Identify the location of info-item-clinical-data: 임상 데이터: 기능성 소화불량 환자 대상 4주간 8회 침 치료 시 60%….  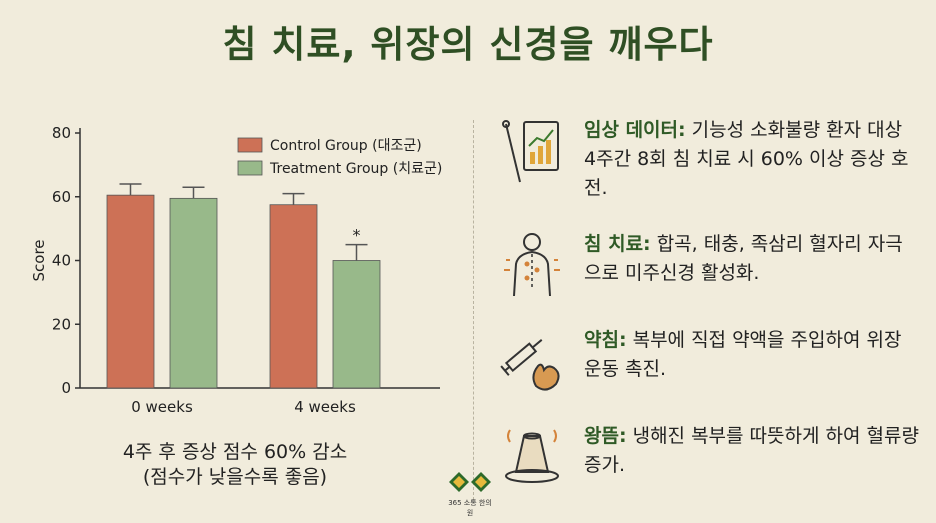
(710, 157).